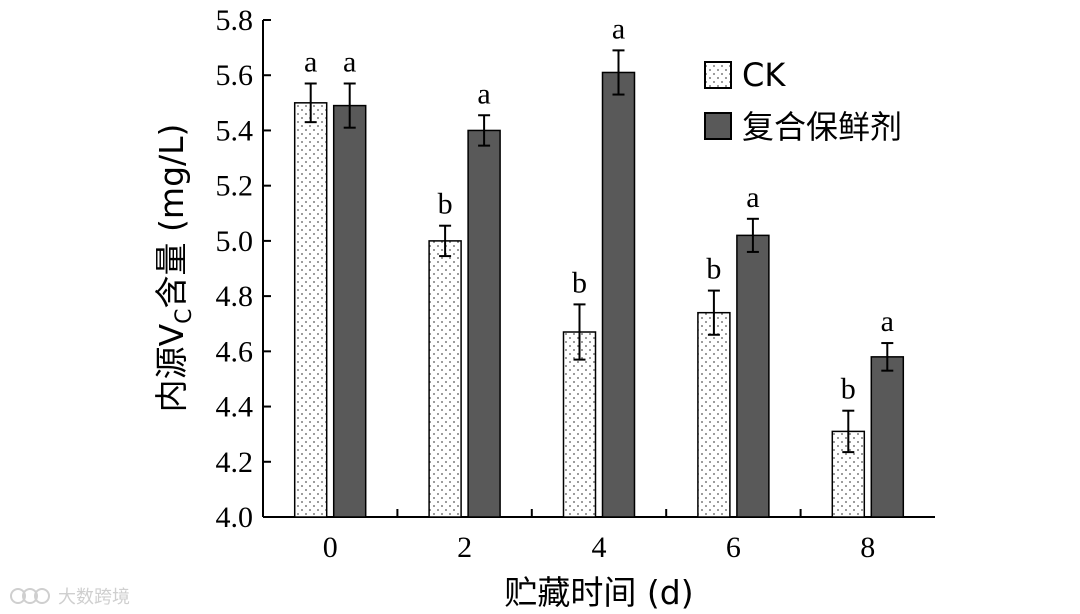  What do you see at coordinates (235, 296) in the screenshot?
I see `y-tick-label: 4.8` at bounding box center [235, 296].